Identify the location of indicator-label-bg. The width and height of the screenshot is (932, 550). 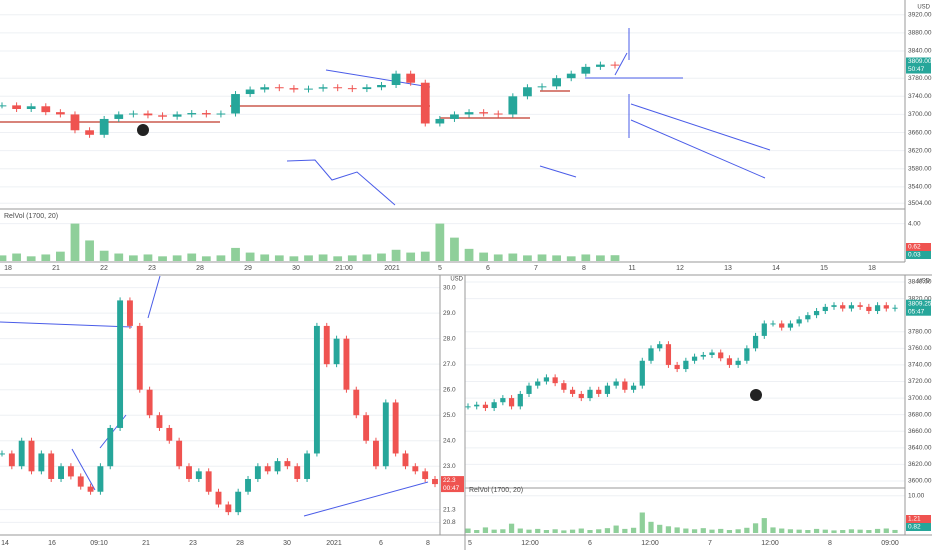
(918, 247).